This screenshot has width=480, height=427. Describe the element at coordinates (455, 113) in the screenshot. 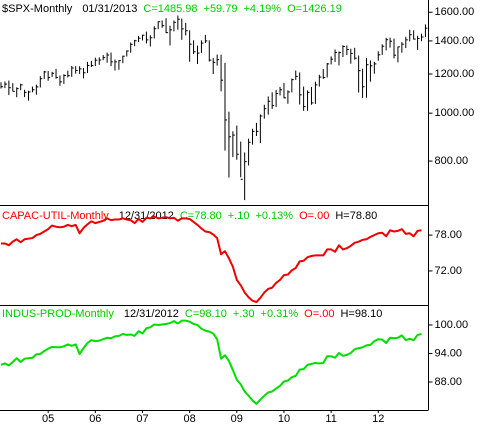

I see `y-tick-label: 1000.00` at that location.